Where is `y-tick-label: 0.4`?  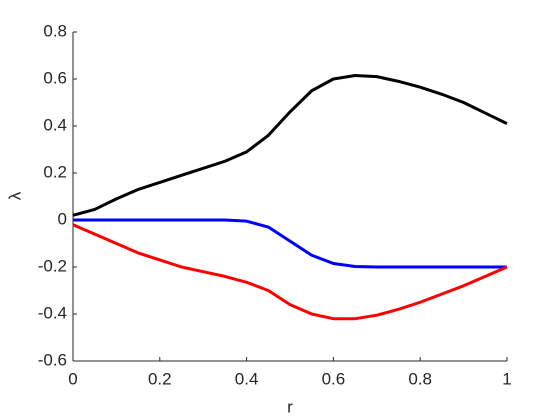 y-tick-label: 0.4 is located at coordinates (55, 124).